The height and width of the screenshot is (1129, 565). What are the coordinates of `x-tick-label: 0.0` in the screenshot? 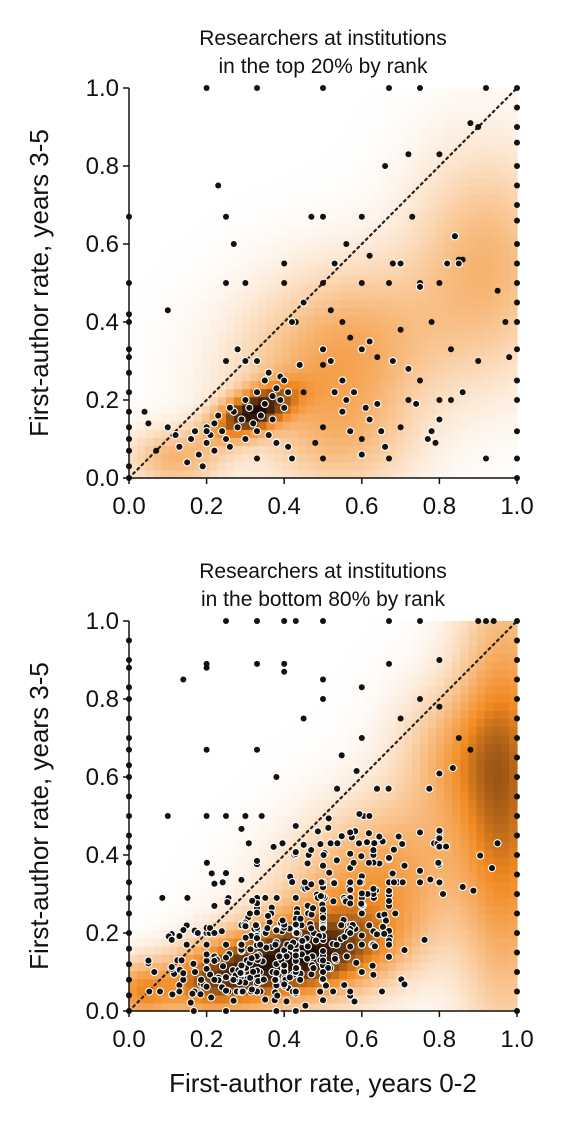 It's located at (128, 506).